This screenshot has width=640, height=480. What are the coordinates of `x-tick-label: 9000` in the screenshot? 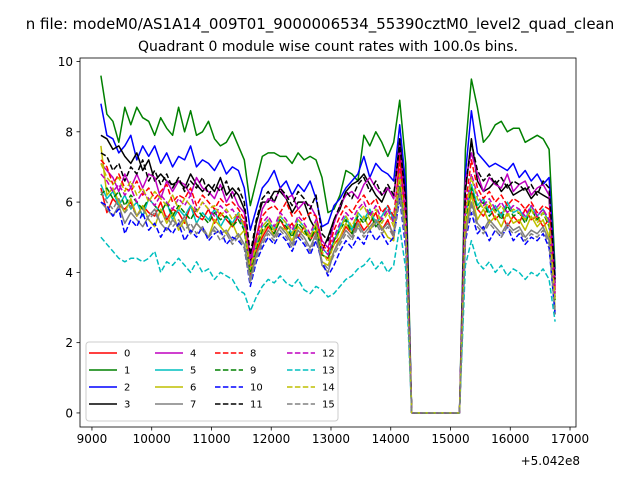 It's located at (92, 439).